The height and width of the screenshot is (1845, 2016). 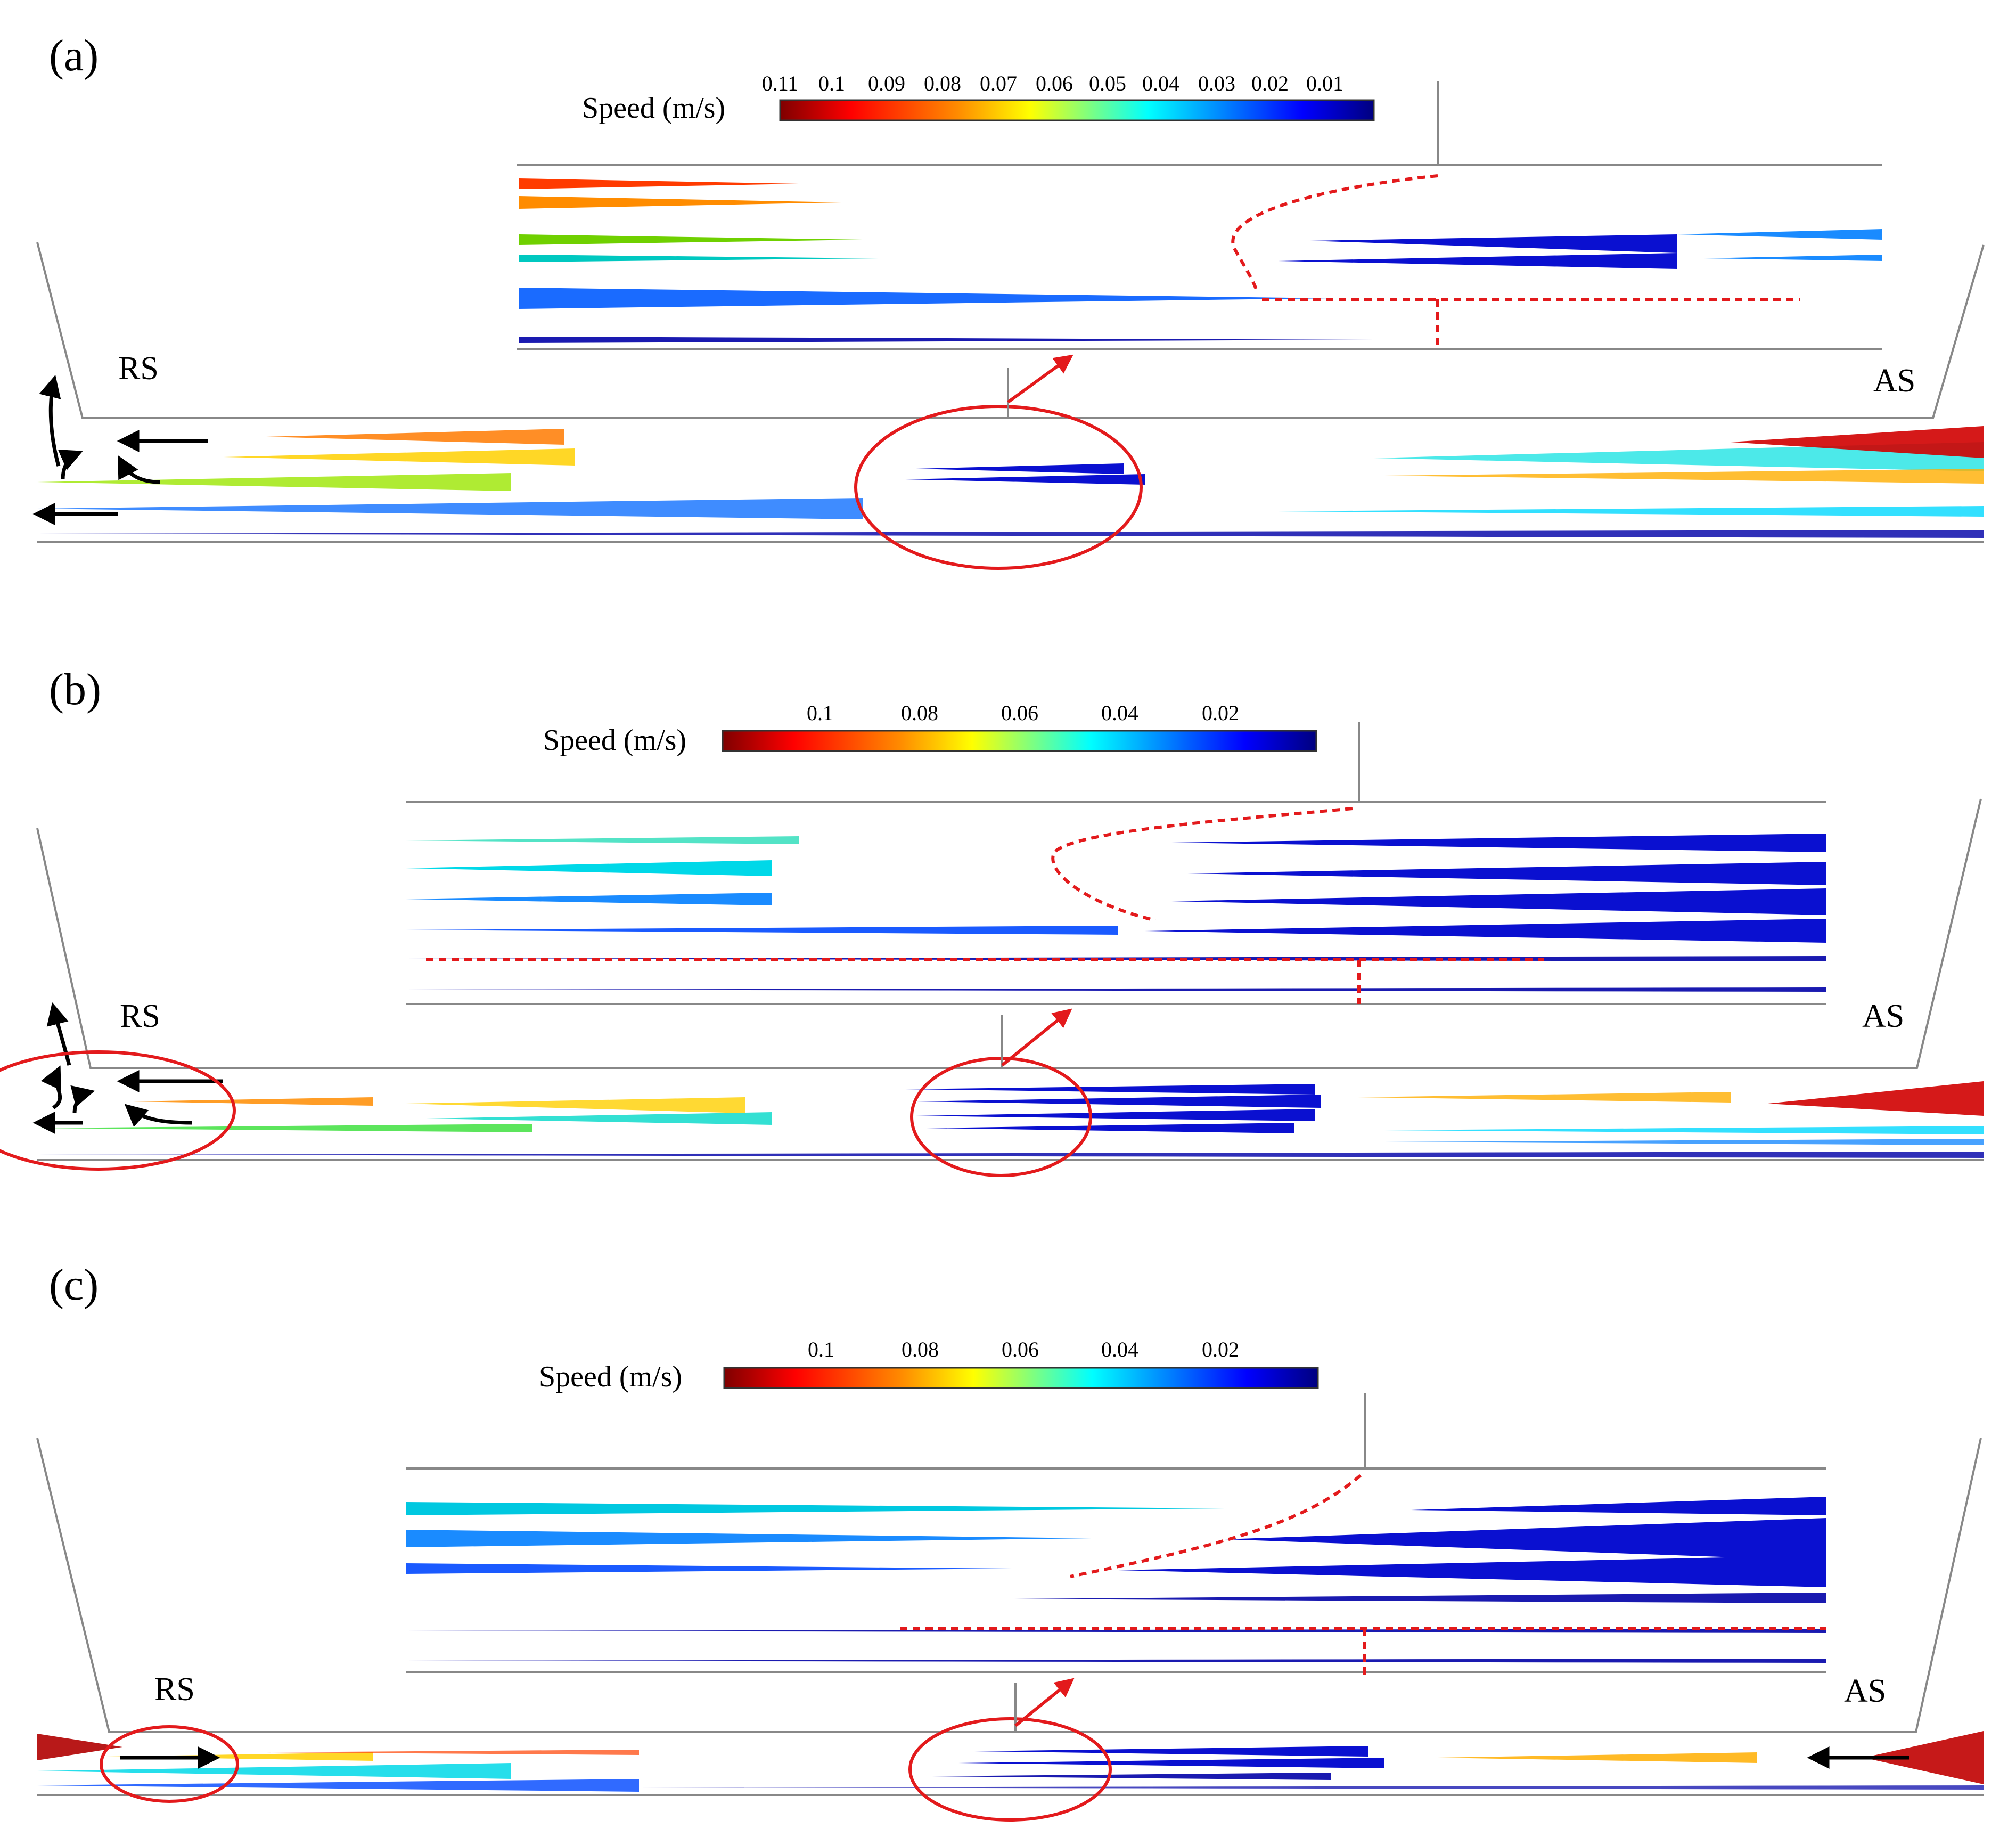 What do you see at coordinates (1270, 83) in the screenshot?
I see `panel-a-tick-9: 0.02` at bounding box center [1270, 83].